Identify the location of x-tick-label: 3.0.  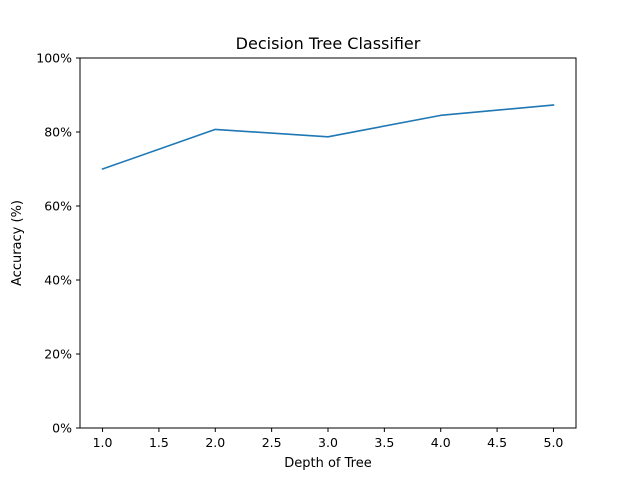
(328, 442).